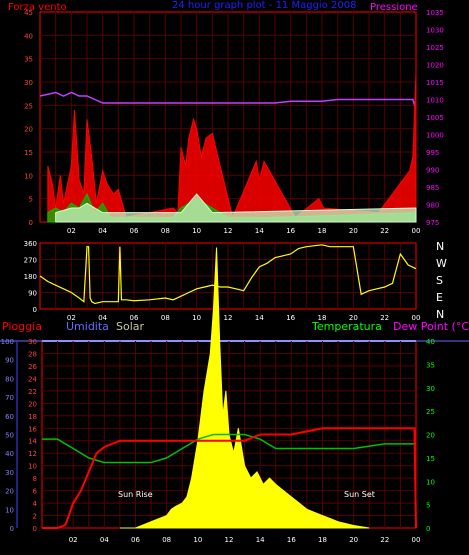 This screenshot has height=555, width=469. I want to click on pressure-tick-label: 1000, so click(435, 136).